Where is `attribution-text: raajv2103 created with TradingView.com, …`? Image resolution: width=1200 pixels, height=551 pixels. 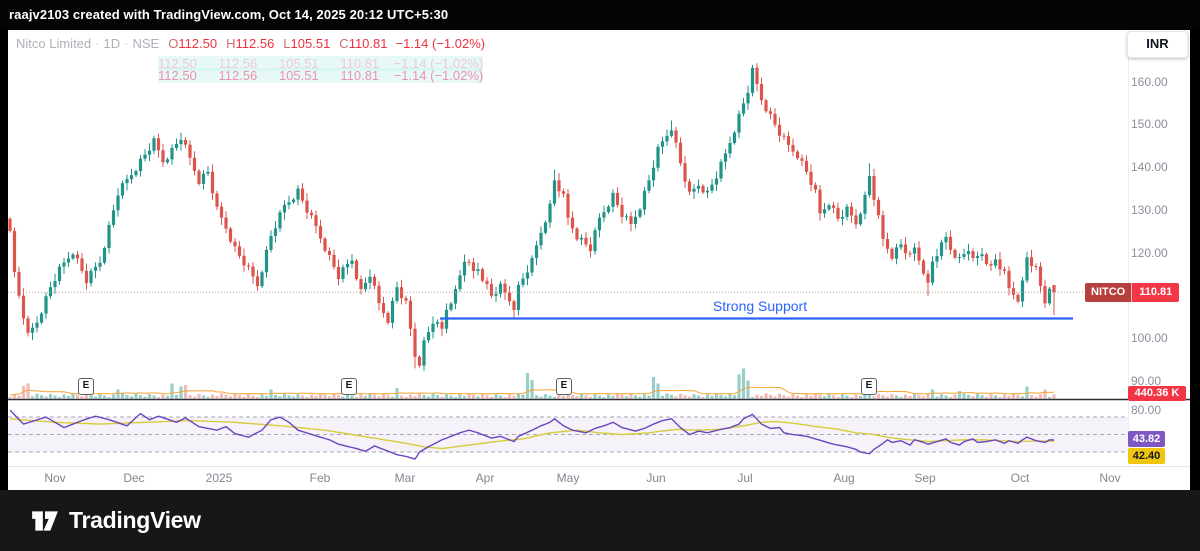
attribution-text: raajv2103 created with TradingView.com, … is located at coordinates (229, 14).